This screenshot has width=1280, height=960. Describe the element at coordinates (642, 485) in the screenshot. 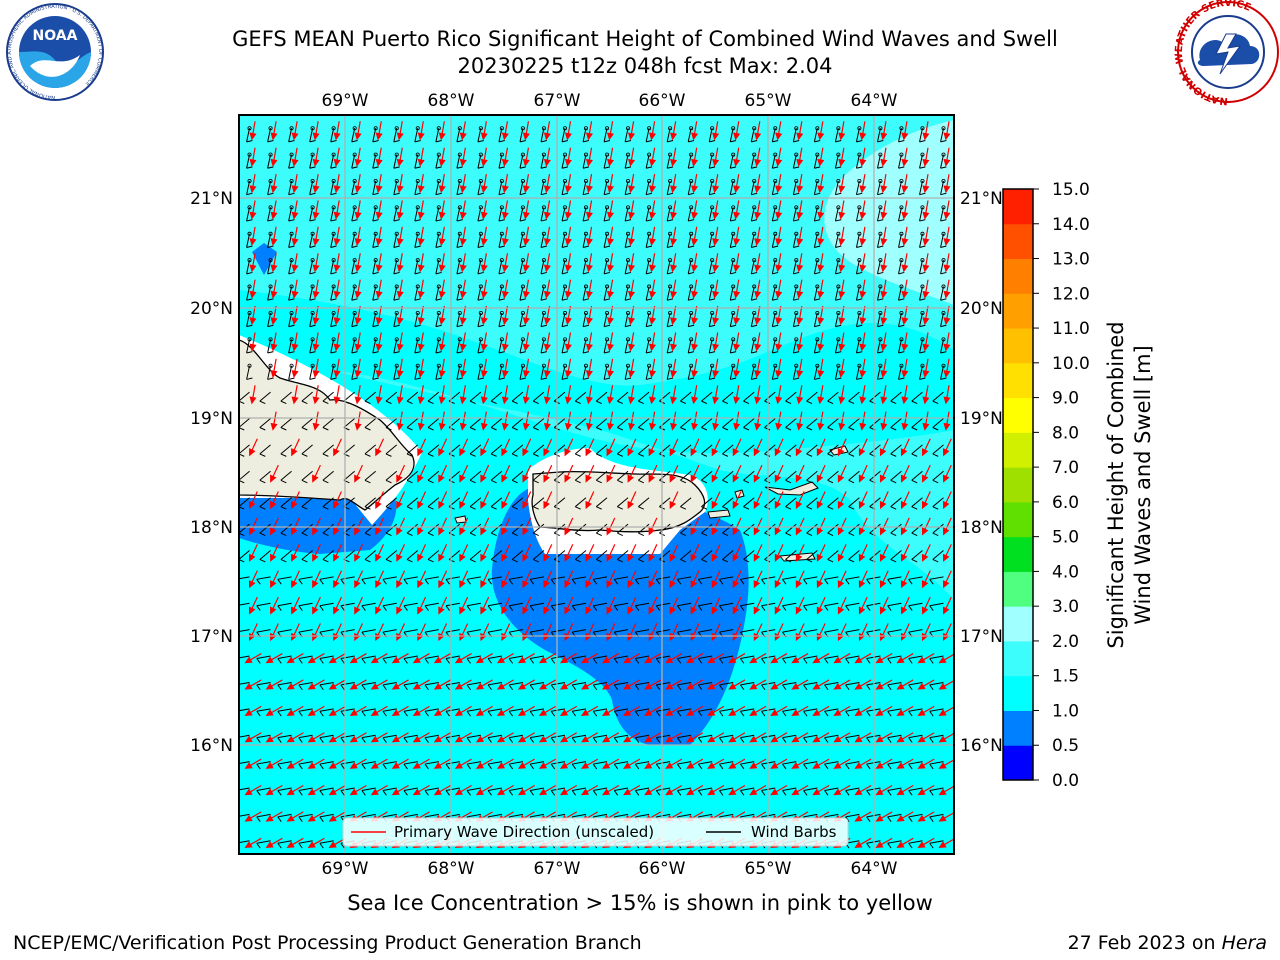

I see `wave-contour-1-5-2-band` at that location.